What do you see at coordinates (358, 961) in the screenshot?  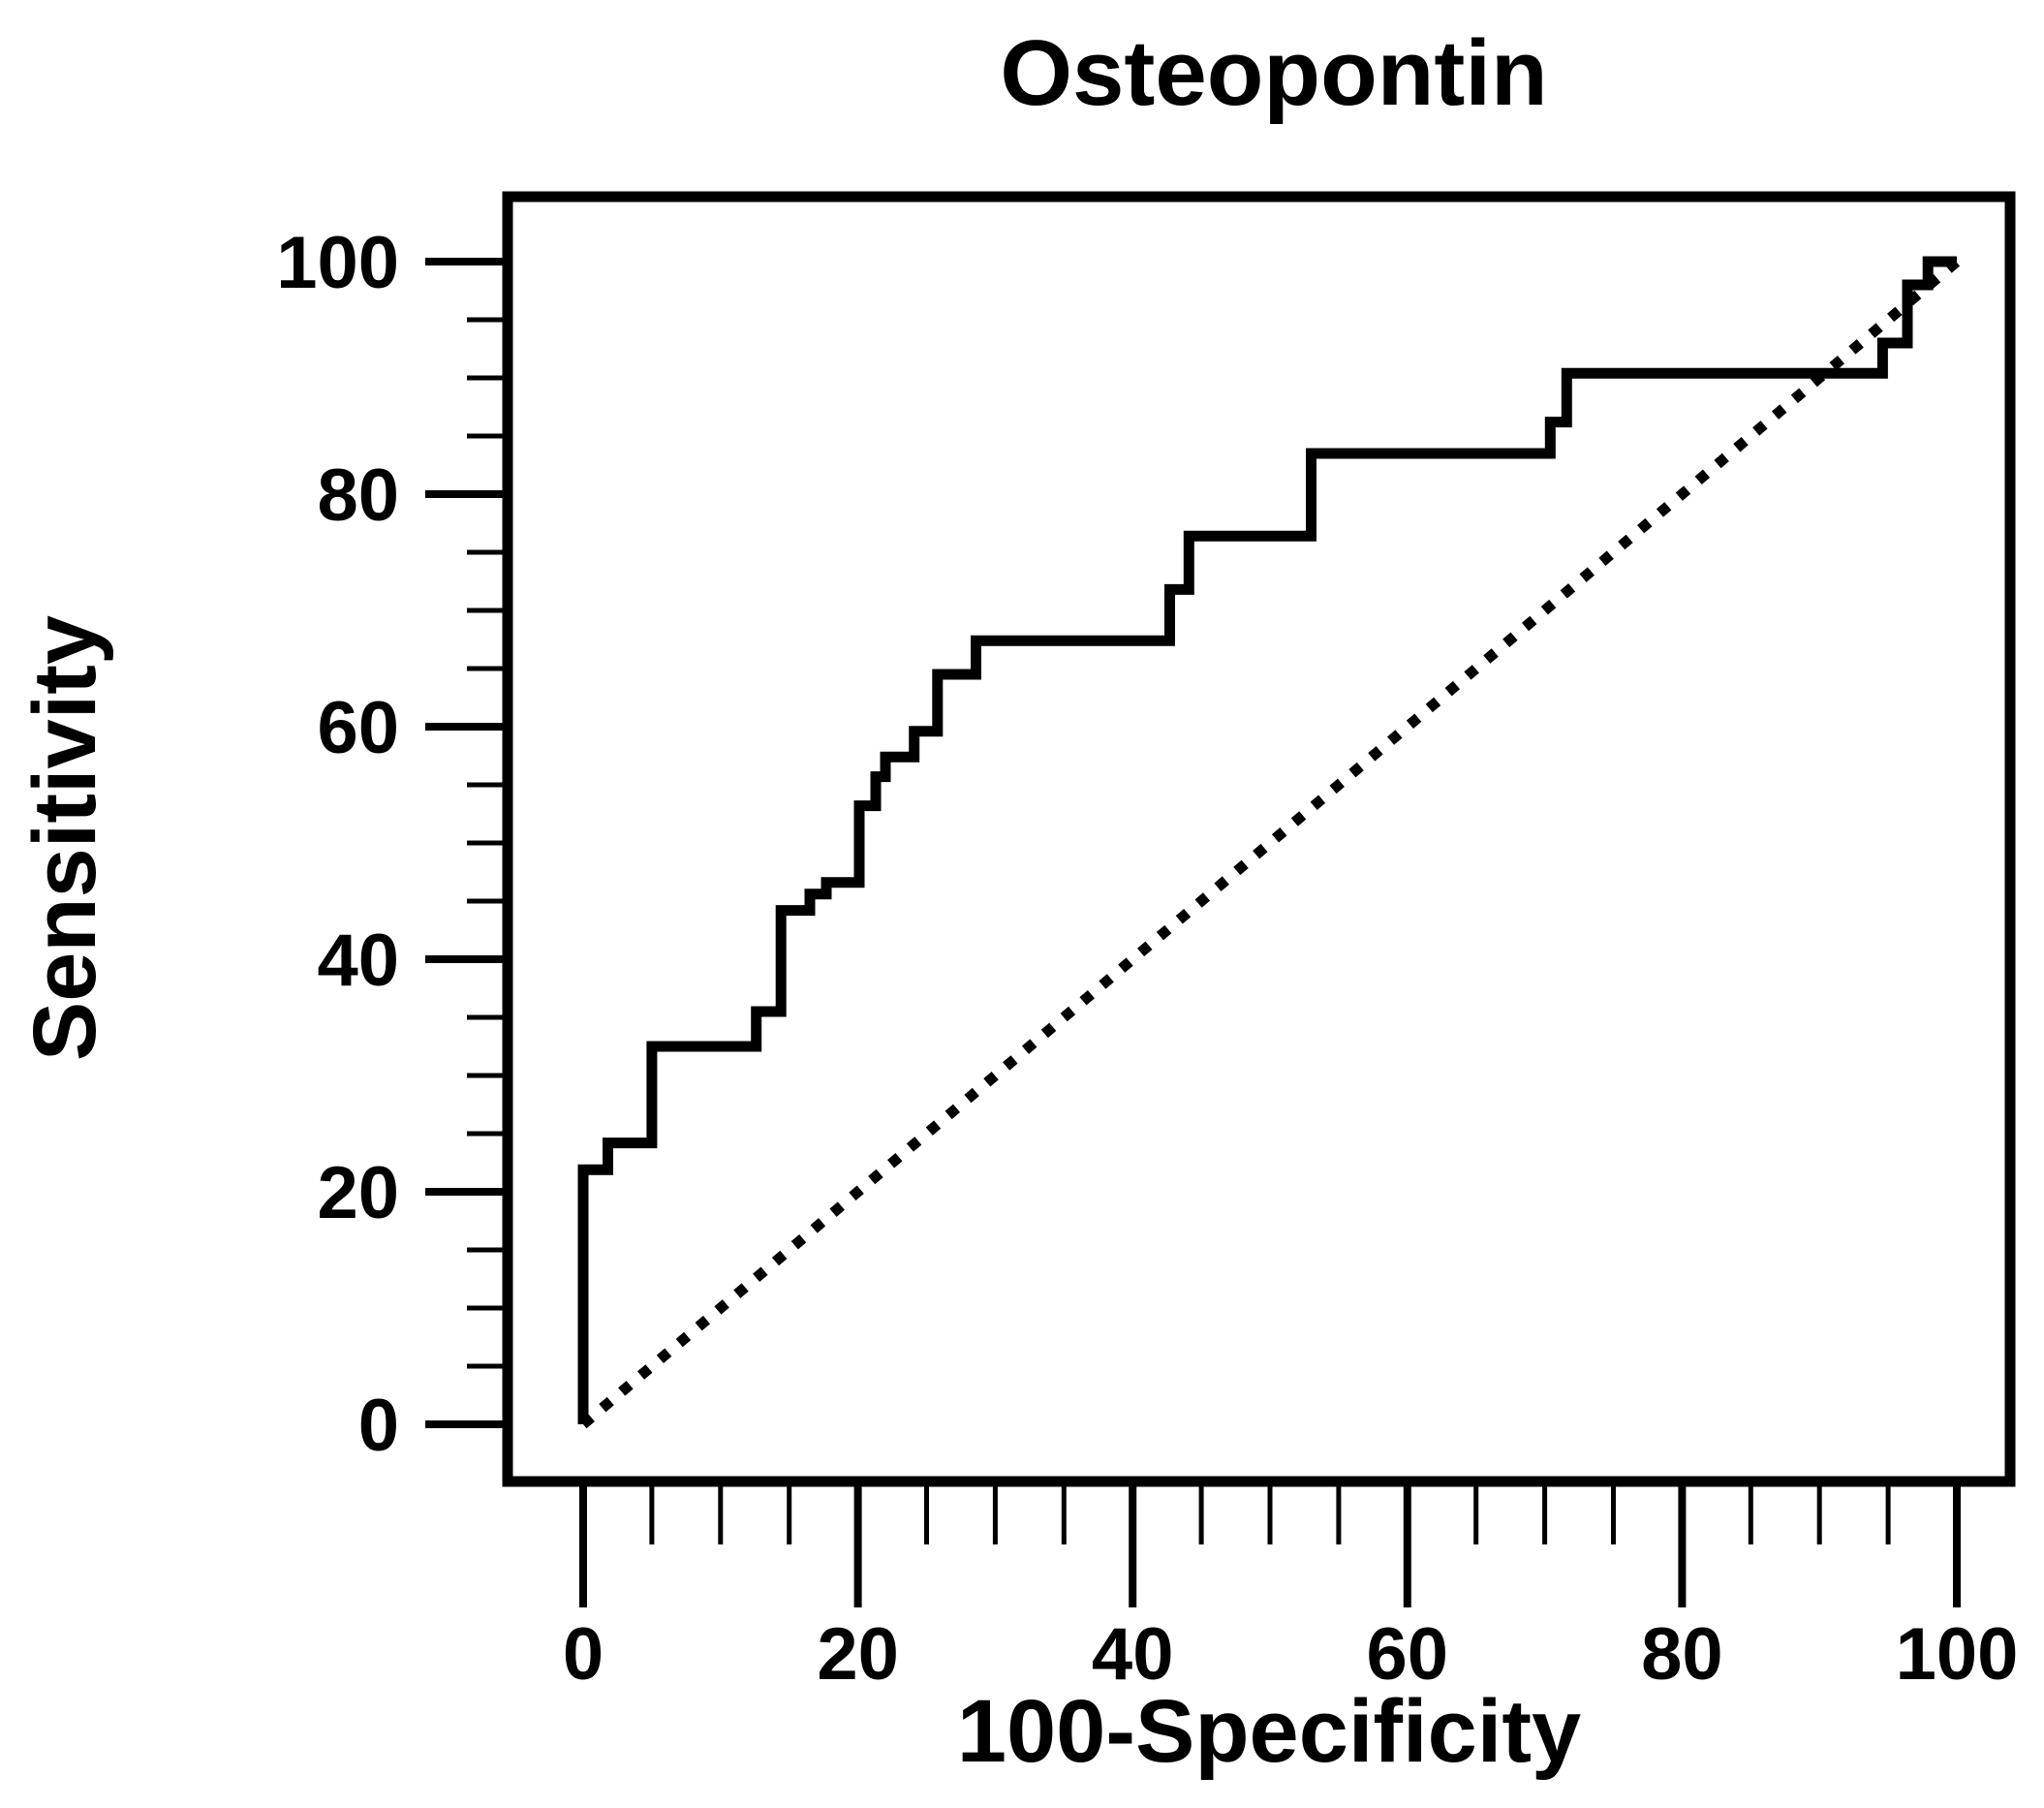 I see `y-tick-label: 40` at bounding box center [358, 961].